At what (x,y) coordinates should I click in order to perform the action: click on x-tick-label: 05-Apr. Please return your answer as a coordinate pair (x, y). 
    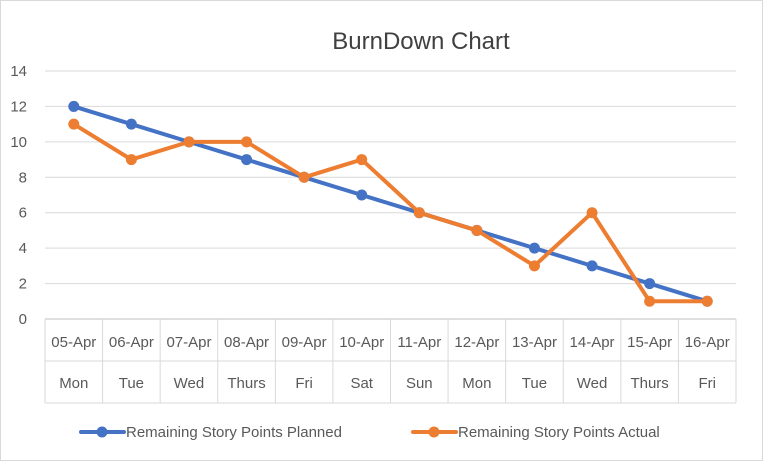
    Looking at the image, I should click on (73, 342).